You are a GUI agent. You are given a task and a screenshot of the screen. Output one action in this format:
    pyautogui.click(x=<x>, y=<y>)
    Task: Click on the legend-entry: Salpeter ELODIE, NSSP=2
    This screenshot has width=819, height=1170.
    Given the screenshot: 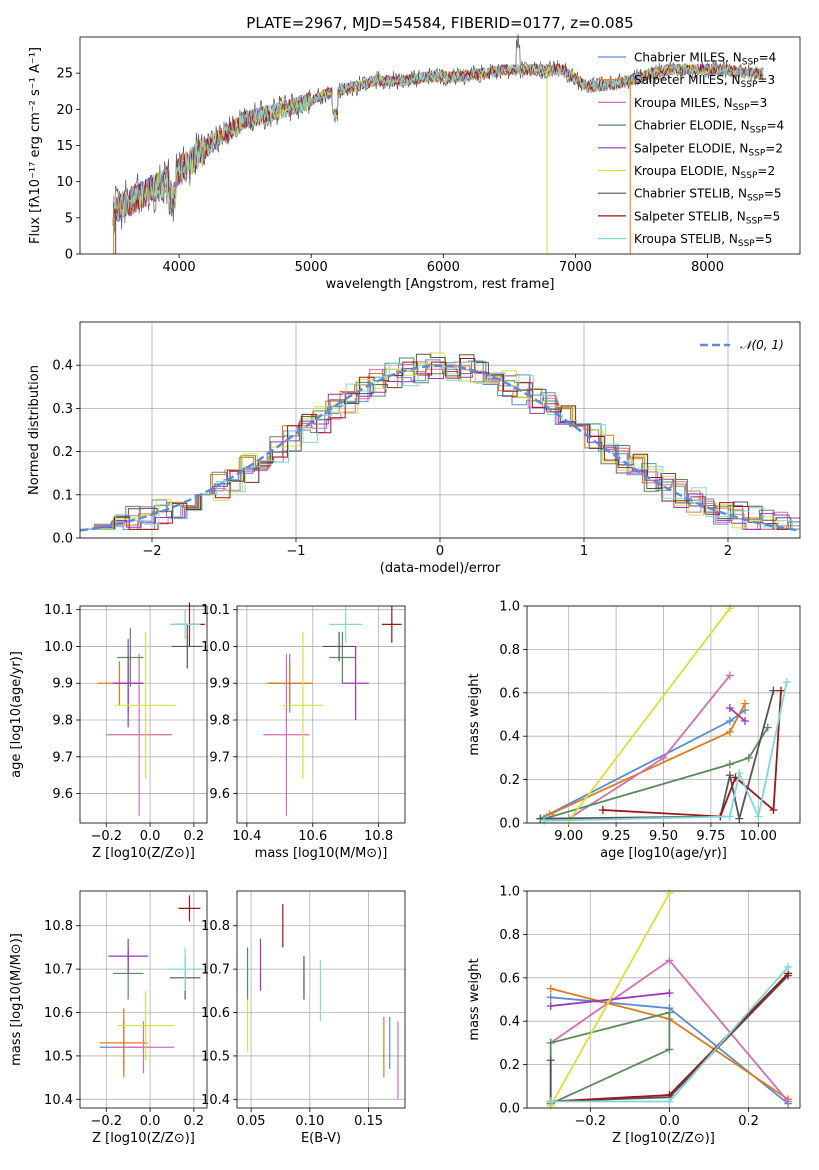 What is the action you would take?
    pyautogui.click(x=708, y=149)
    